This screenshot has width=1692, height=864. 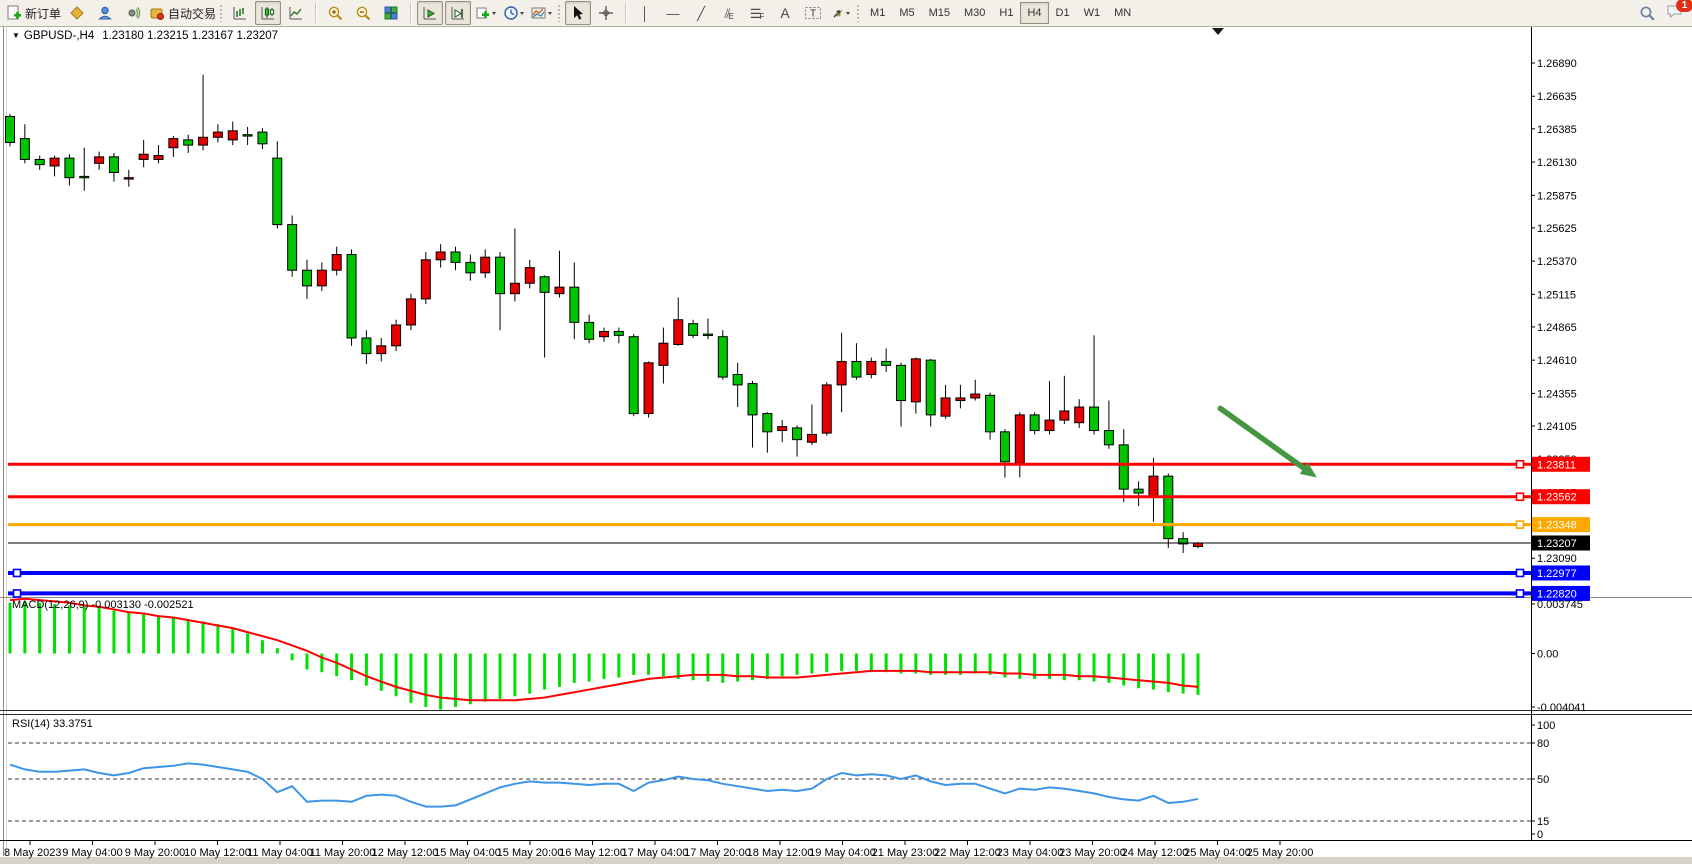 I want to click on arrows-tool-button, so click(x=841, y=13).